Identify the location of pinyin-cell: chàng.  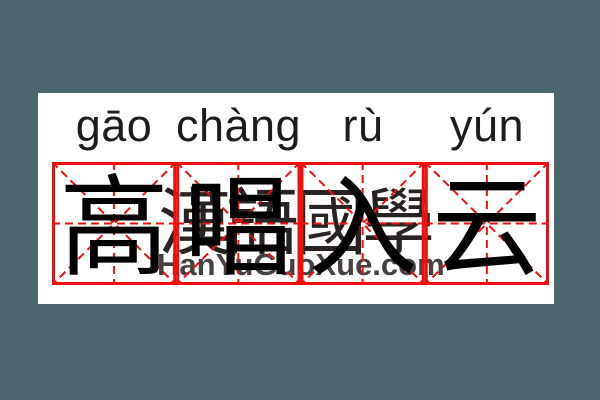
(238, 126).